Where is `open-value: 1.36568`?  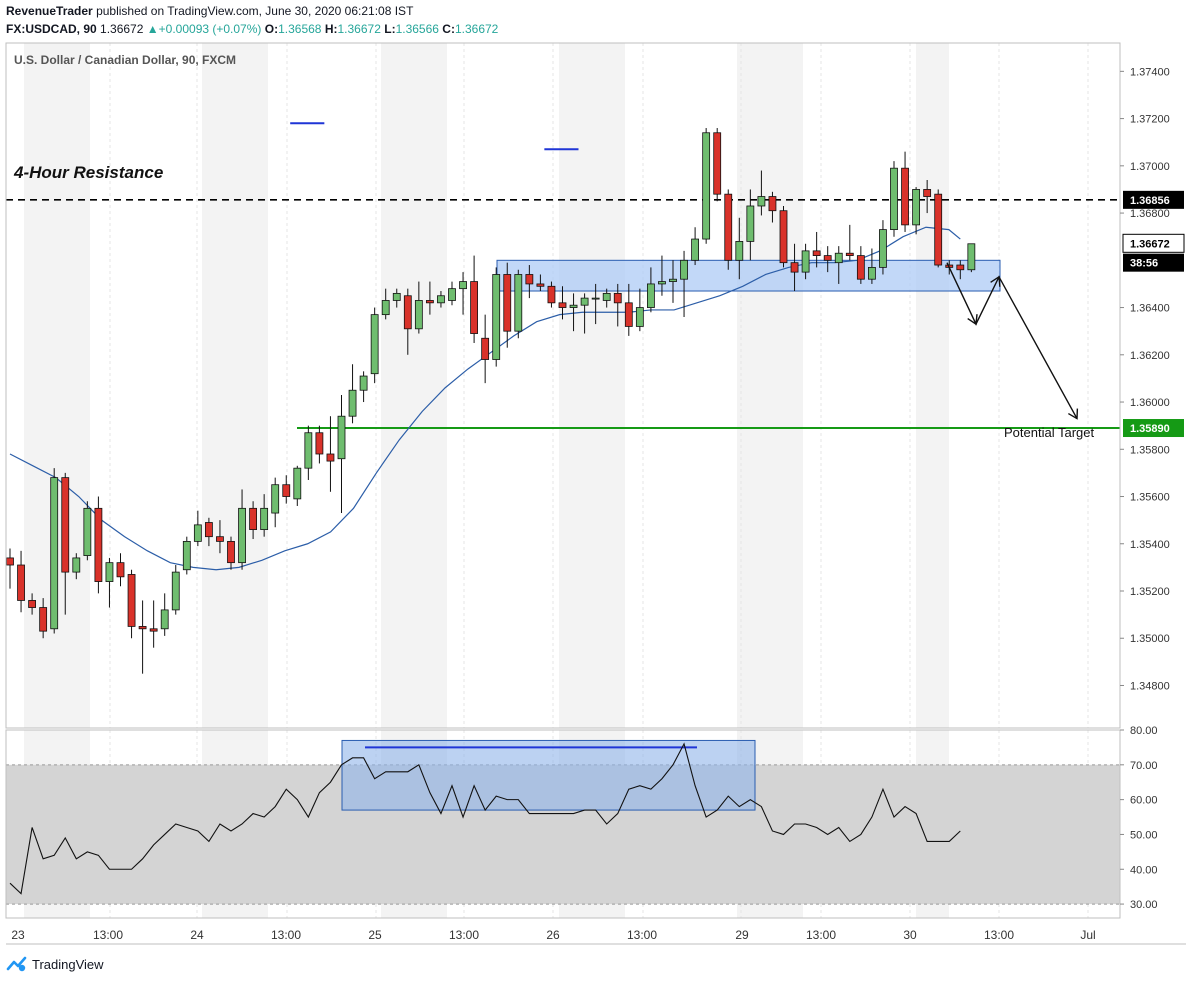
open-value: 1.36568 is located at coordinates (300, 29).